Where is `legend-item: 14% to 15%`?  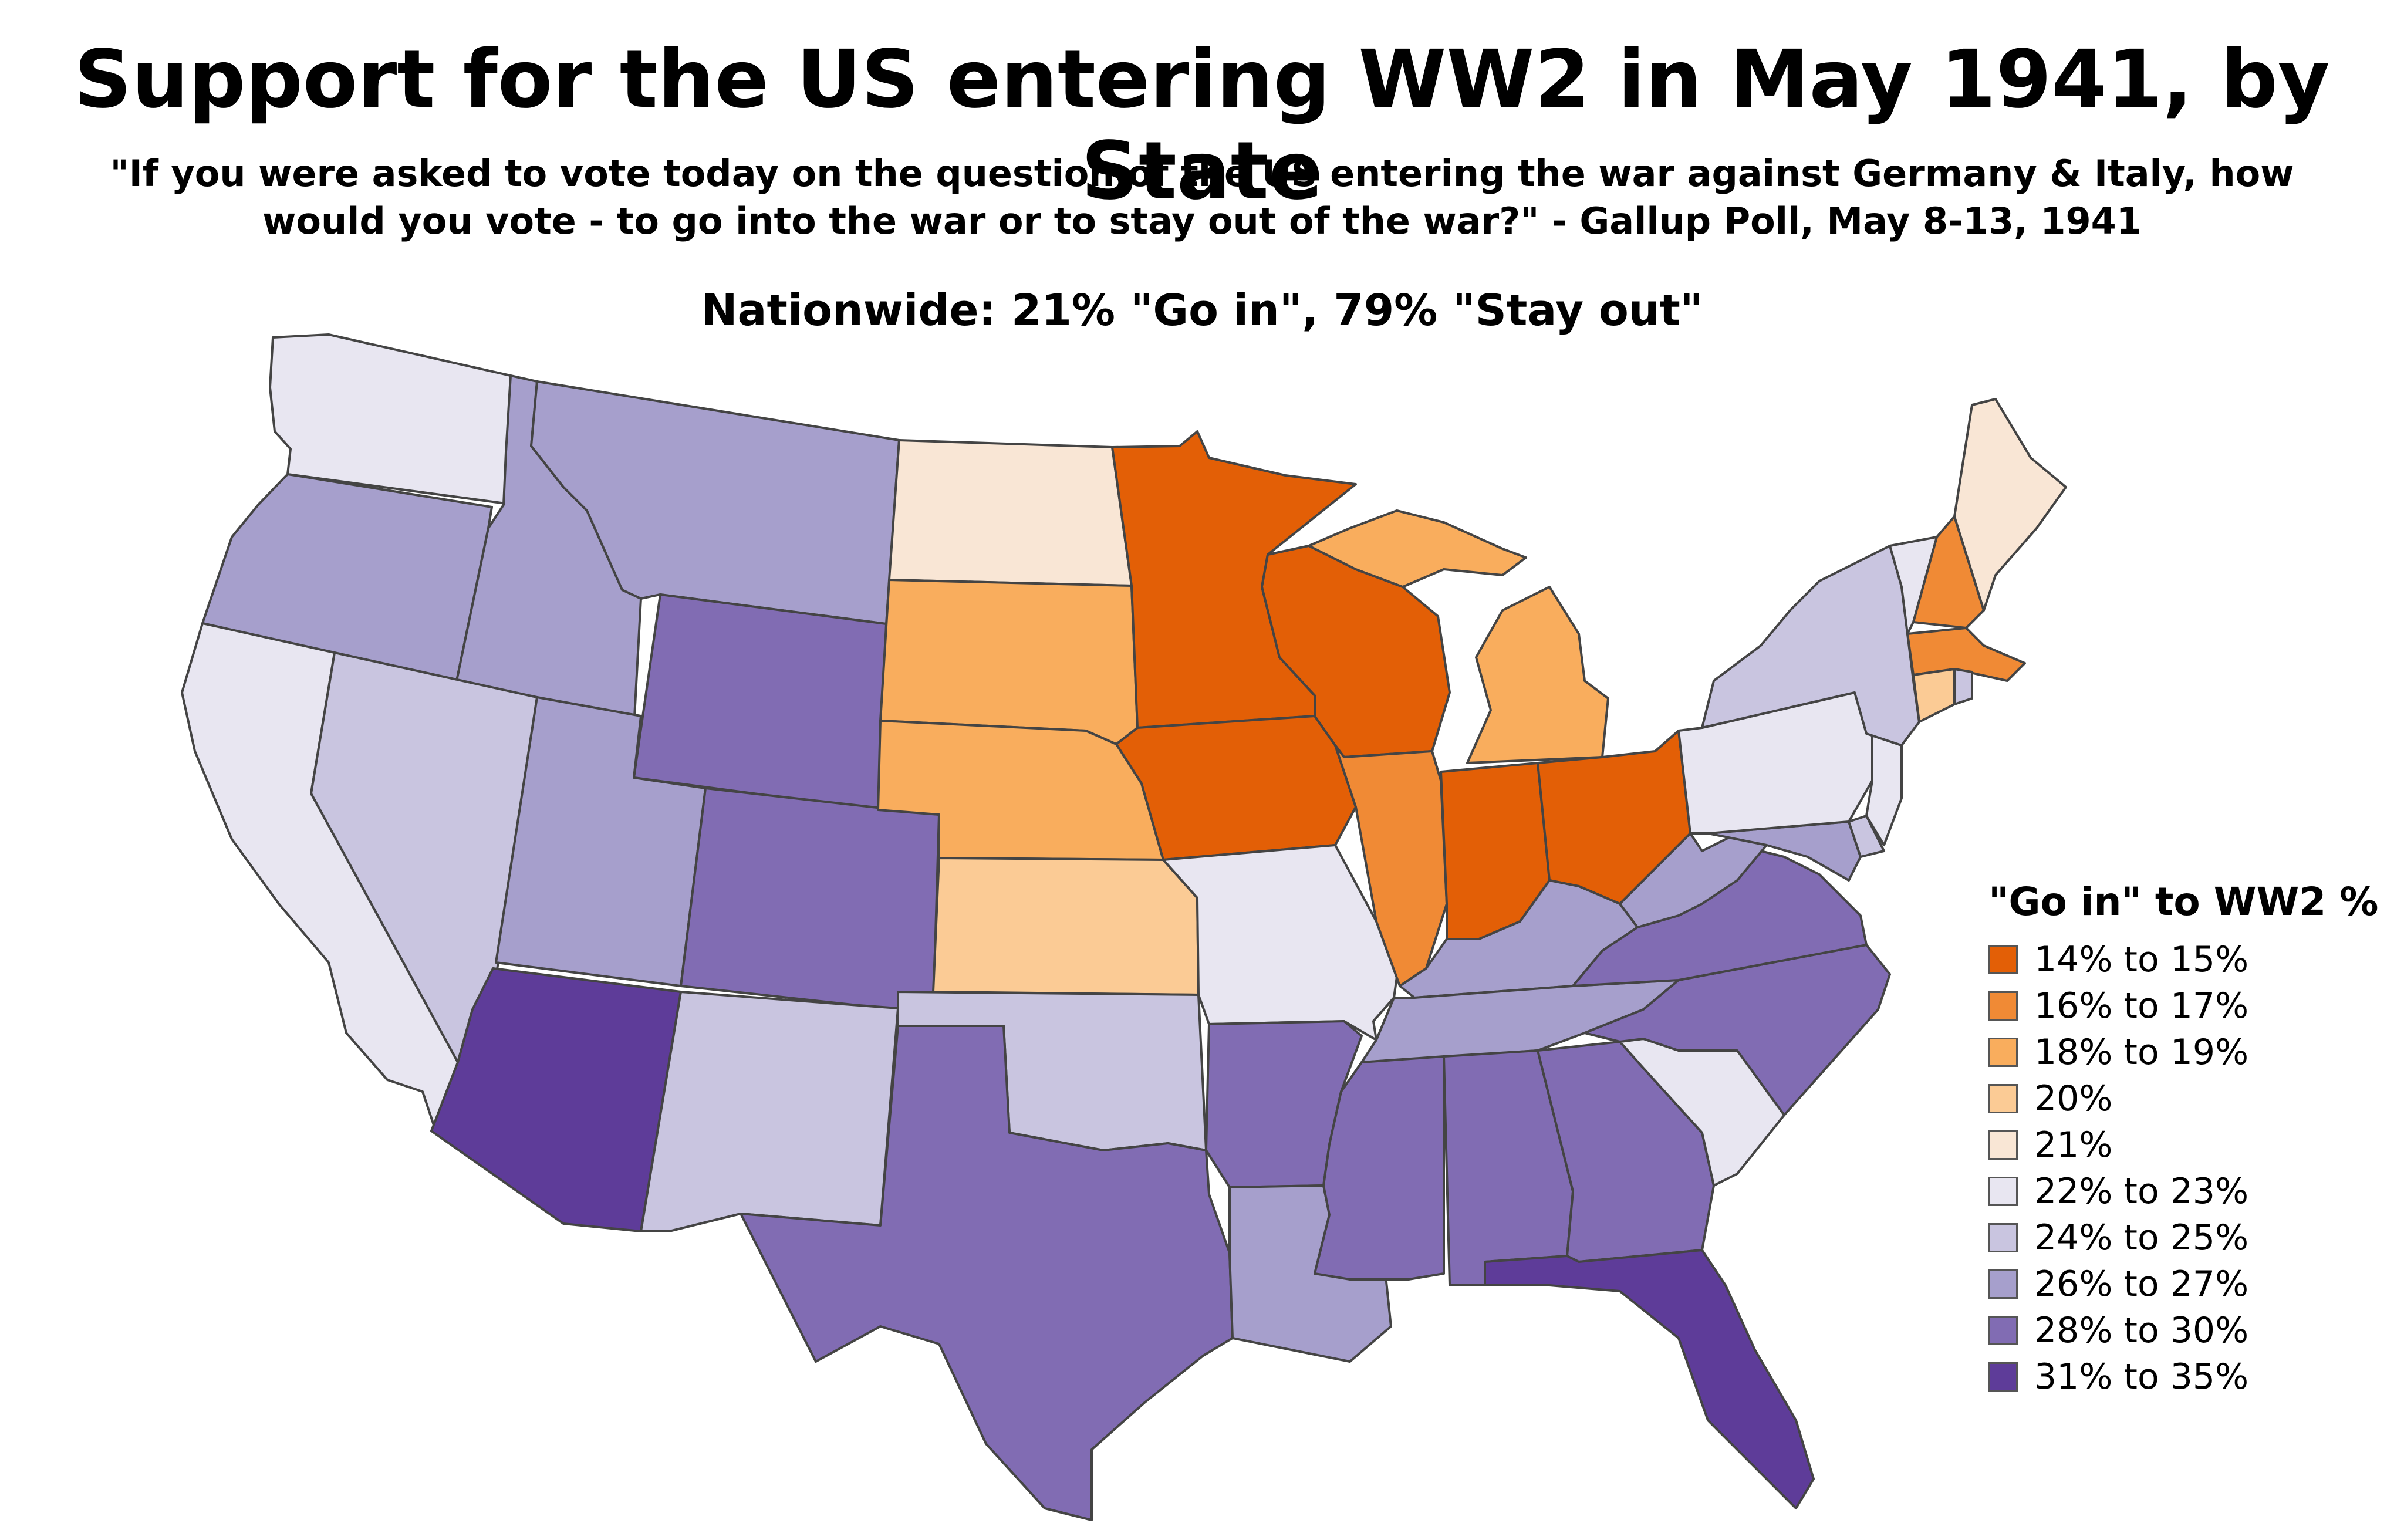 legend-item: 14% to 15% is located at coordinates (2196, 959).